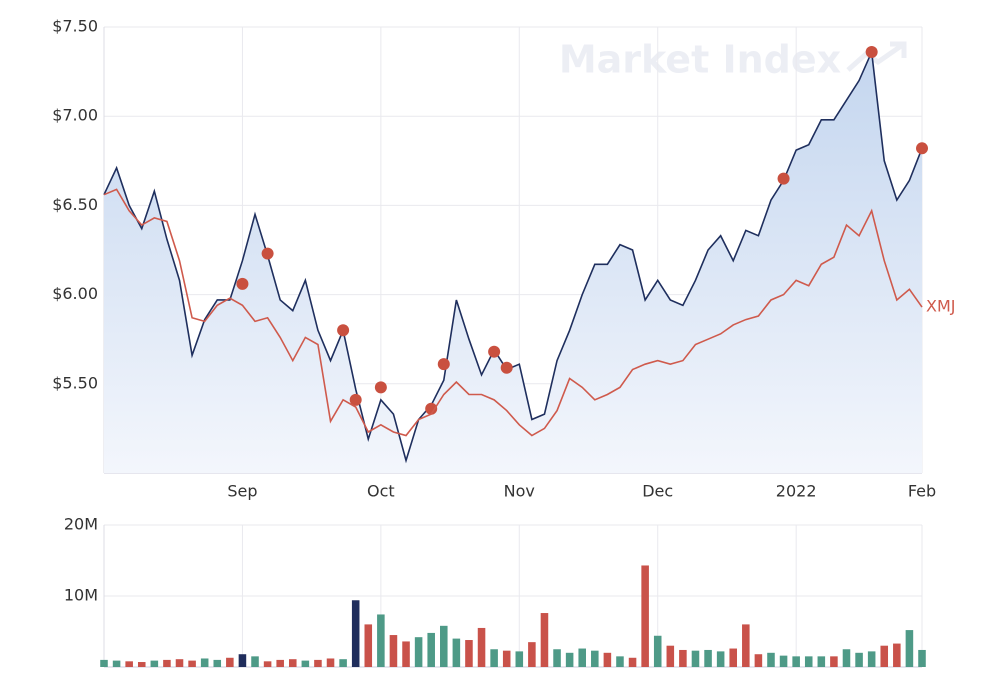  I want to click on watermark: Market Index, so click(700, 60).